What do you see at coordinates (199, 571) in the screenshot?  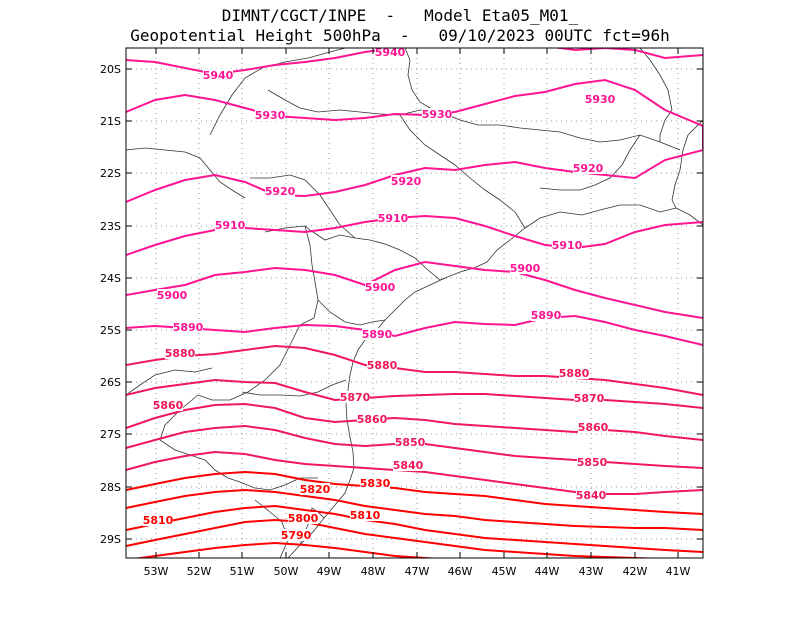 I see `lon-label: 52W` at bounding box center [199, 571].